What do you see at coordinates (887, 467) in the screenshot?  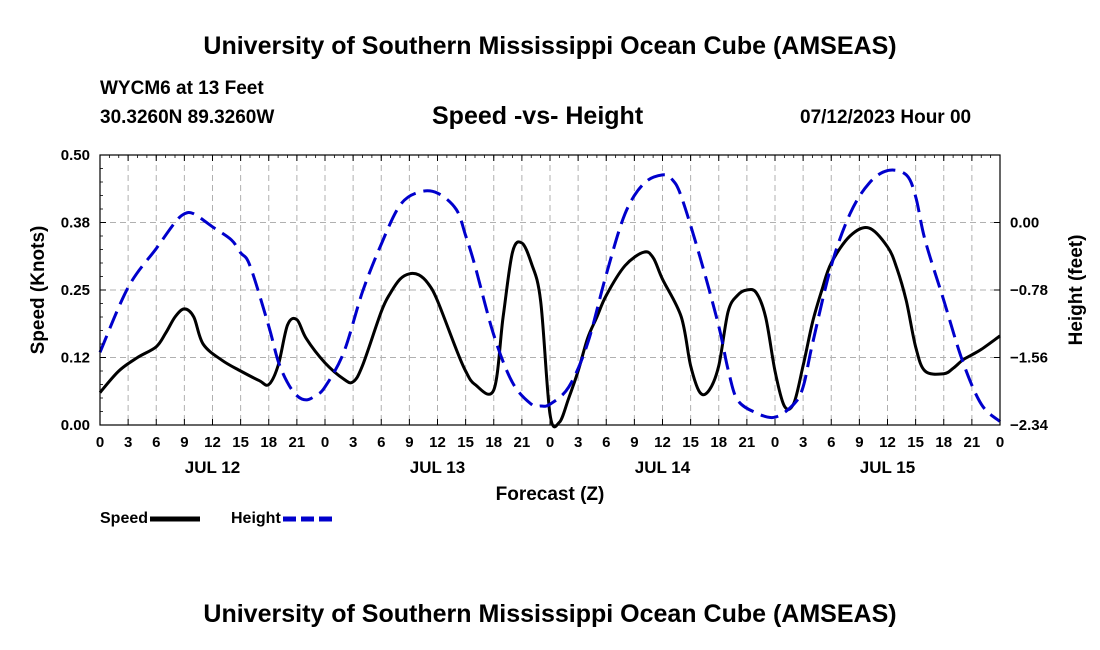 I see `day-label: JUL 15` at bounding box center [887, 467].